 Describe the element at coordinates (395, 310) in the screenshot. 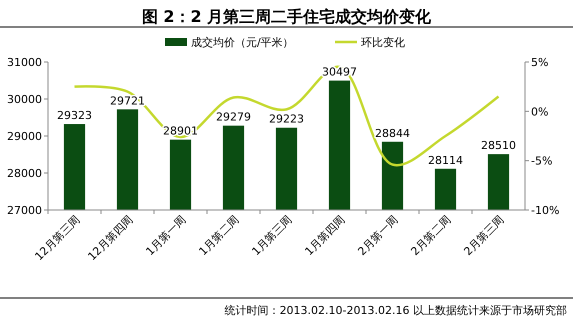

I see `text: 统计时间：2013.02.10-2013.02.16 以上数据统计来源于市场研究部` at that location.